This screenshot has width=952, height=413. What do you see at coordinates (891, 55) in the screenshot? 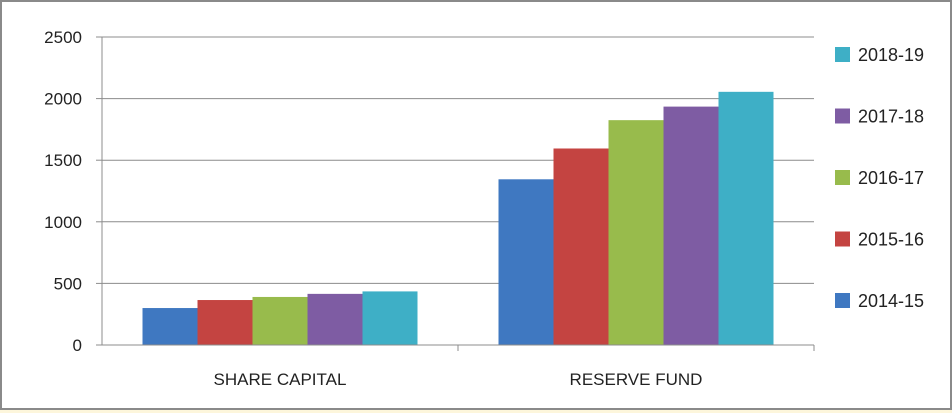
I see `legend-label: 2018-19` at bounding box center [891, 55].